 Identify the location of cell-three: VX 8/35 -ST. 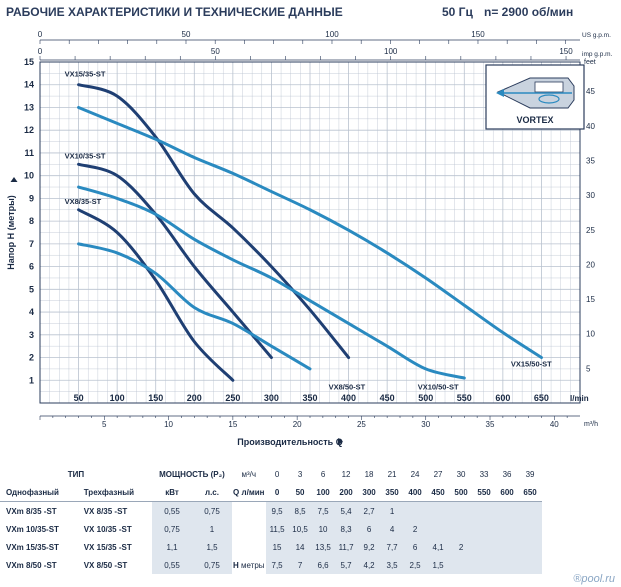
(105, 511).